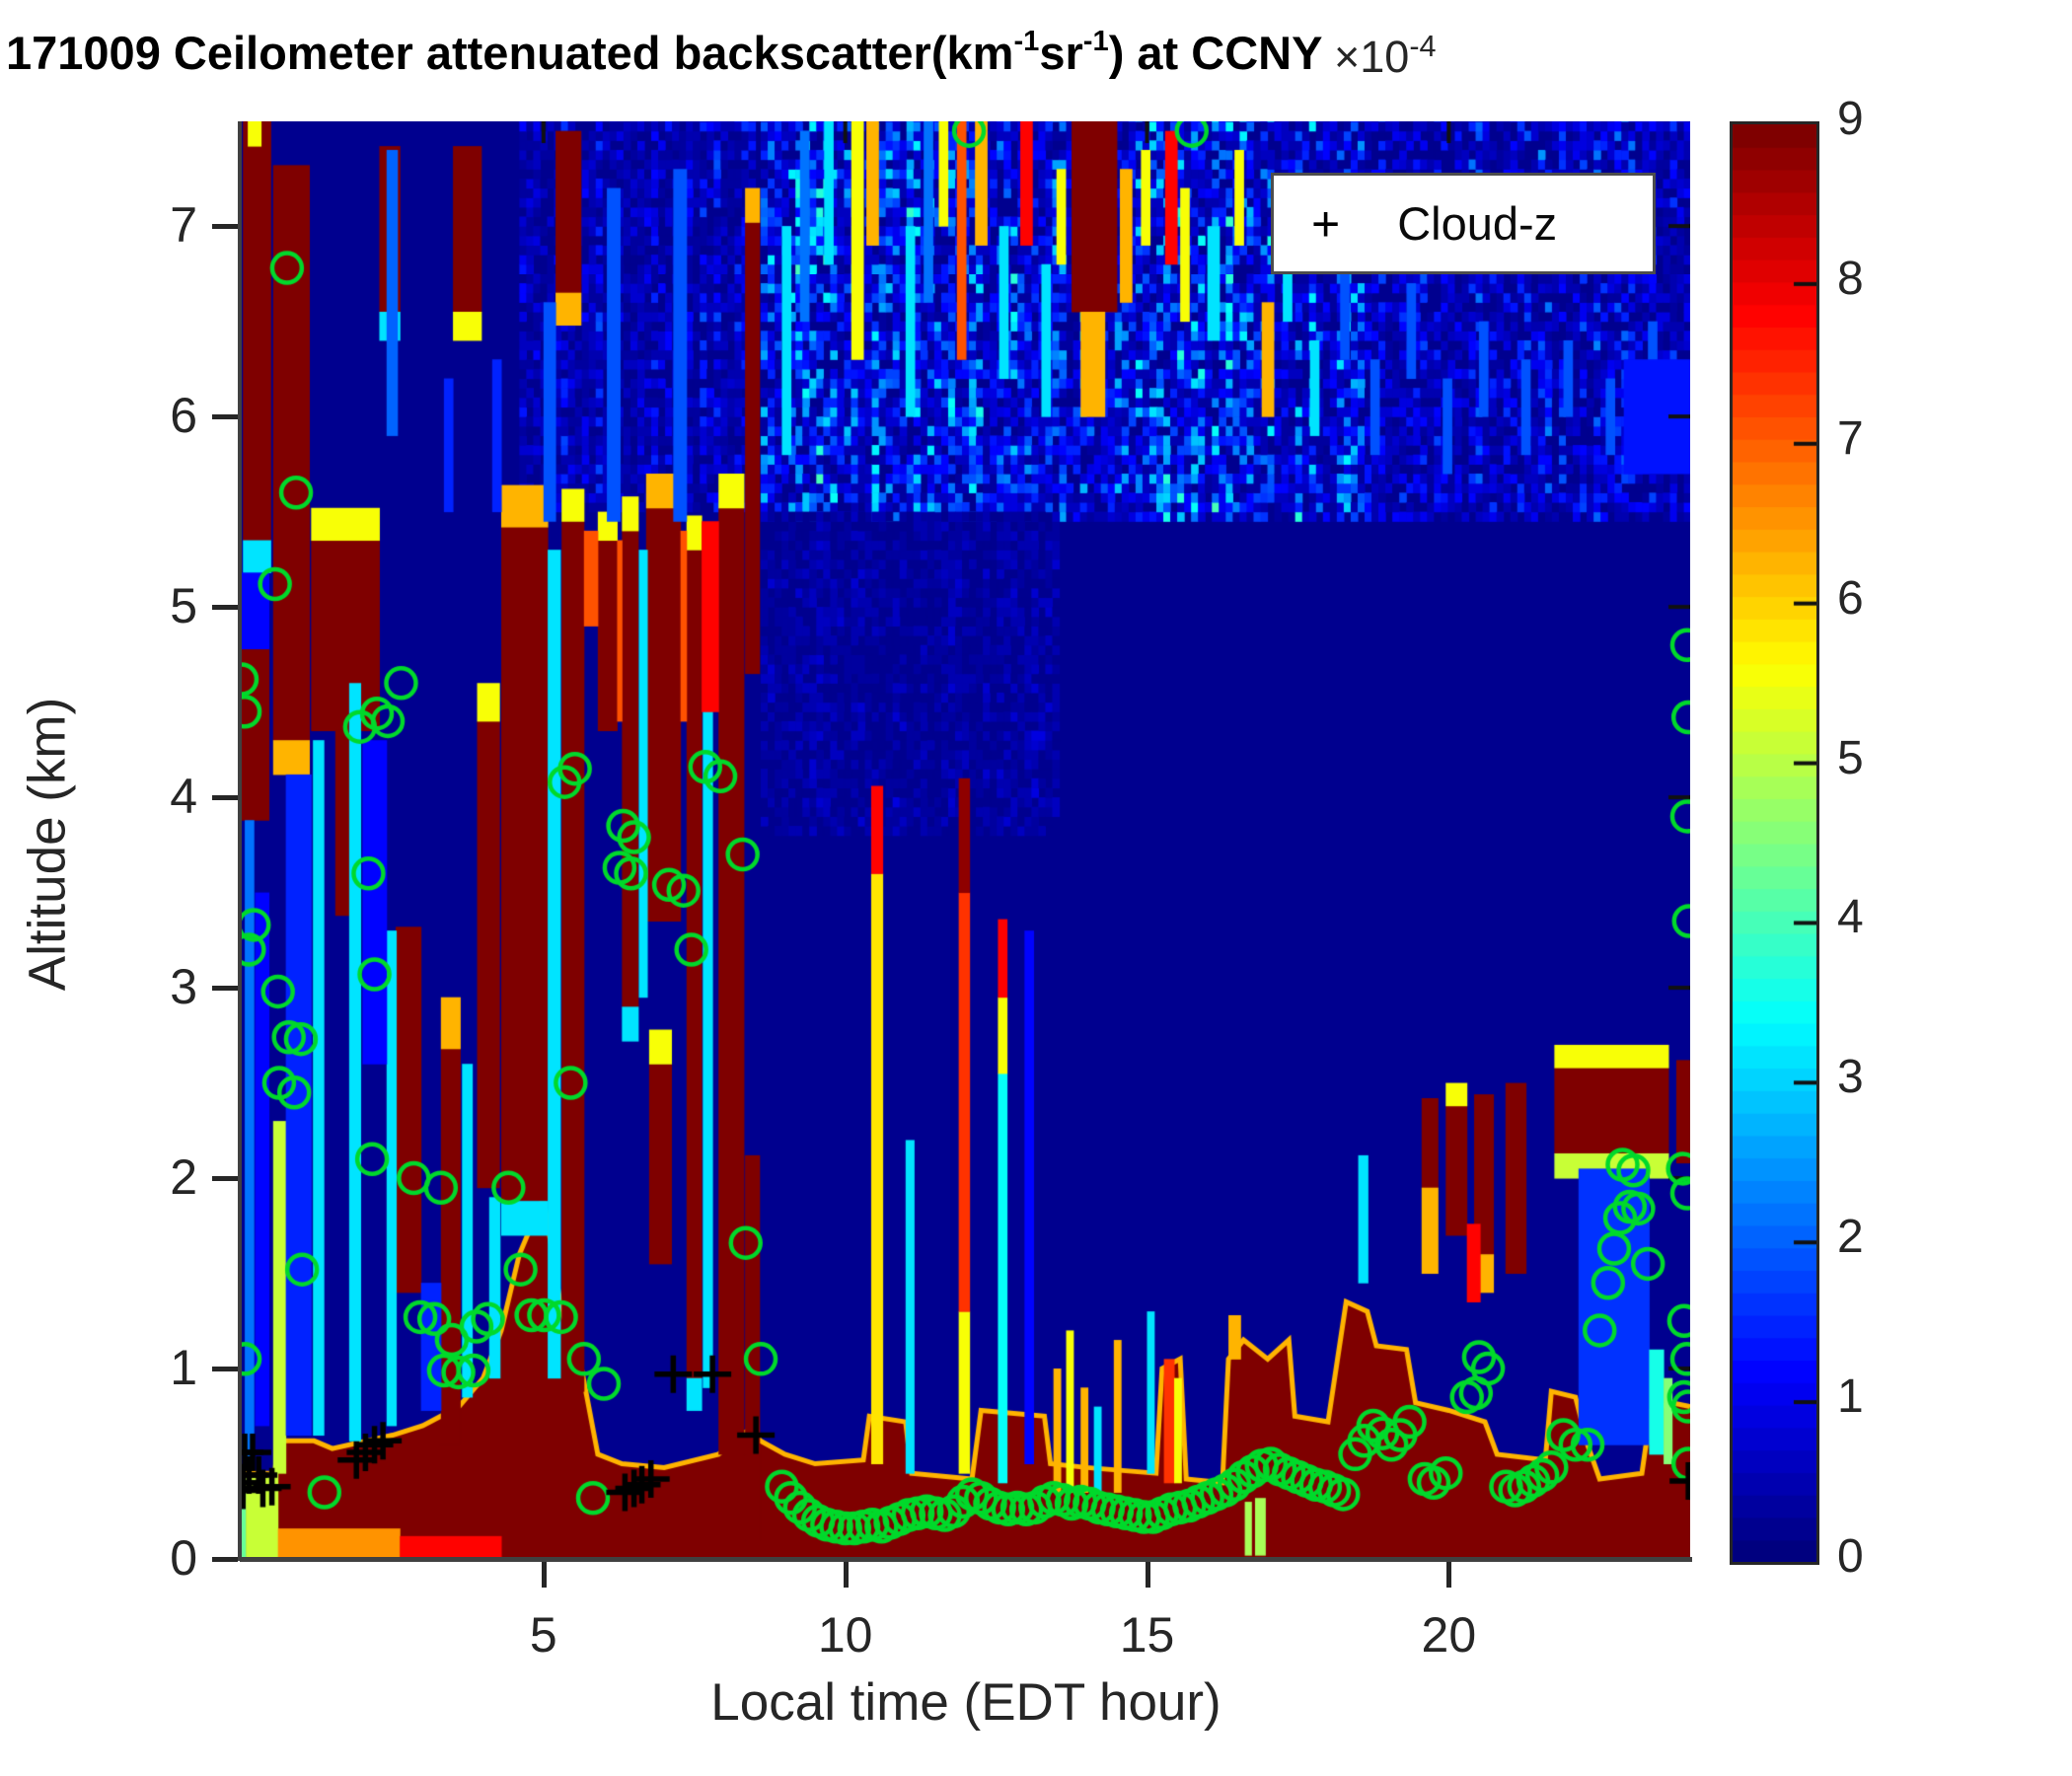 This screenshot has width=2072, height=1776. I want to click on y-tick-label: 3, so click(184, 987).